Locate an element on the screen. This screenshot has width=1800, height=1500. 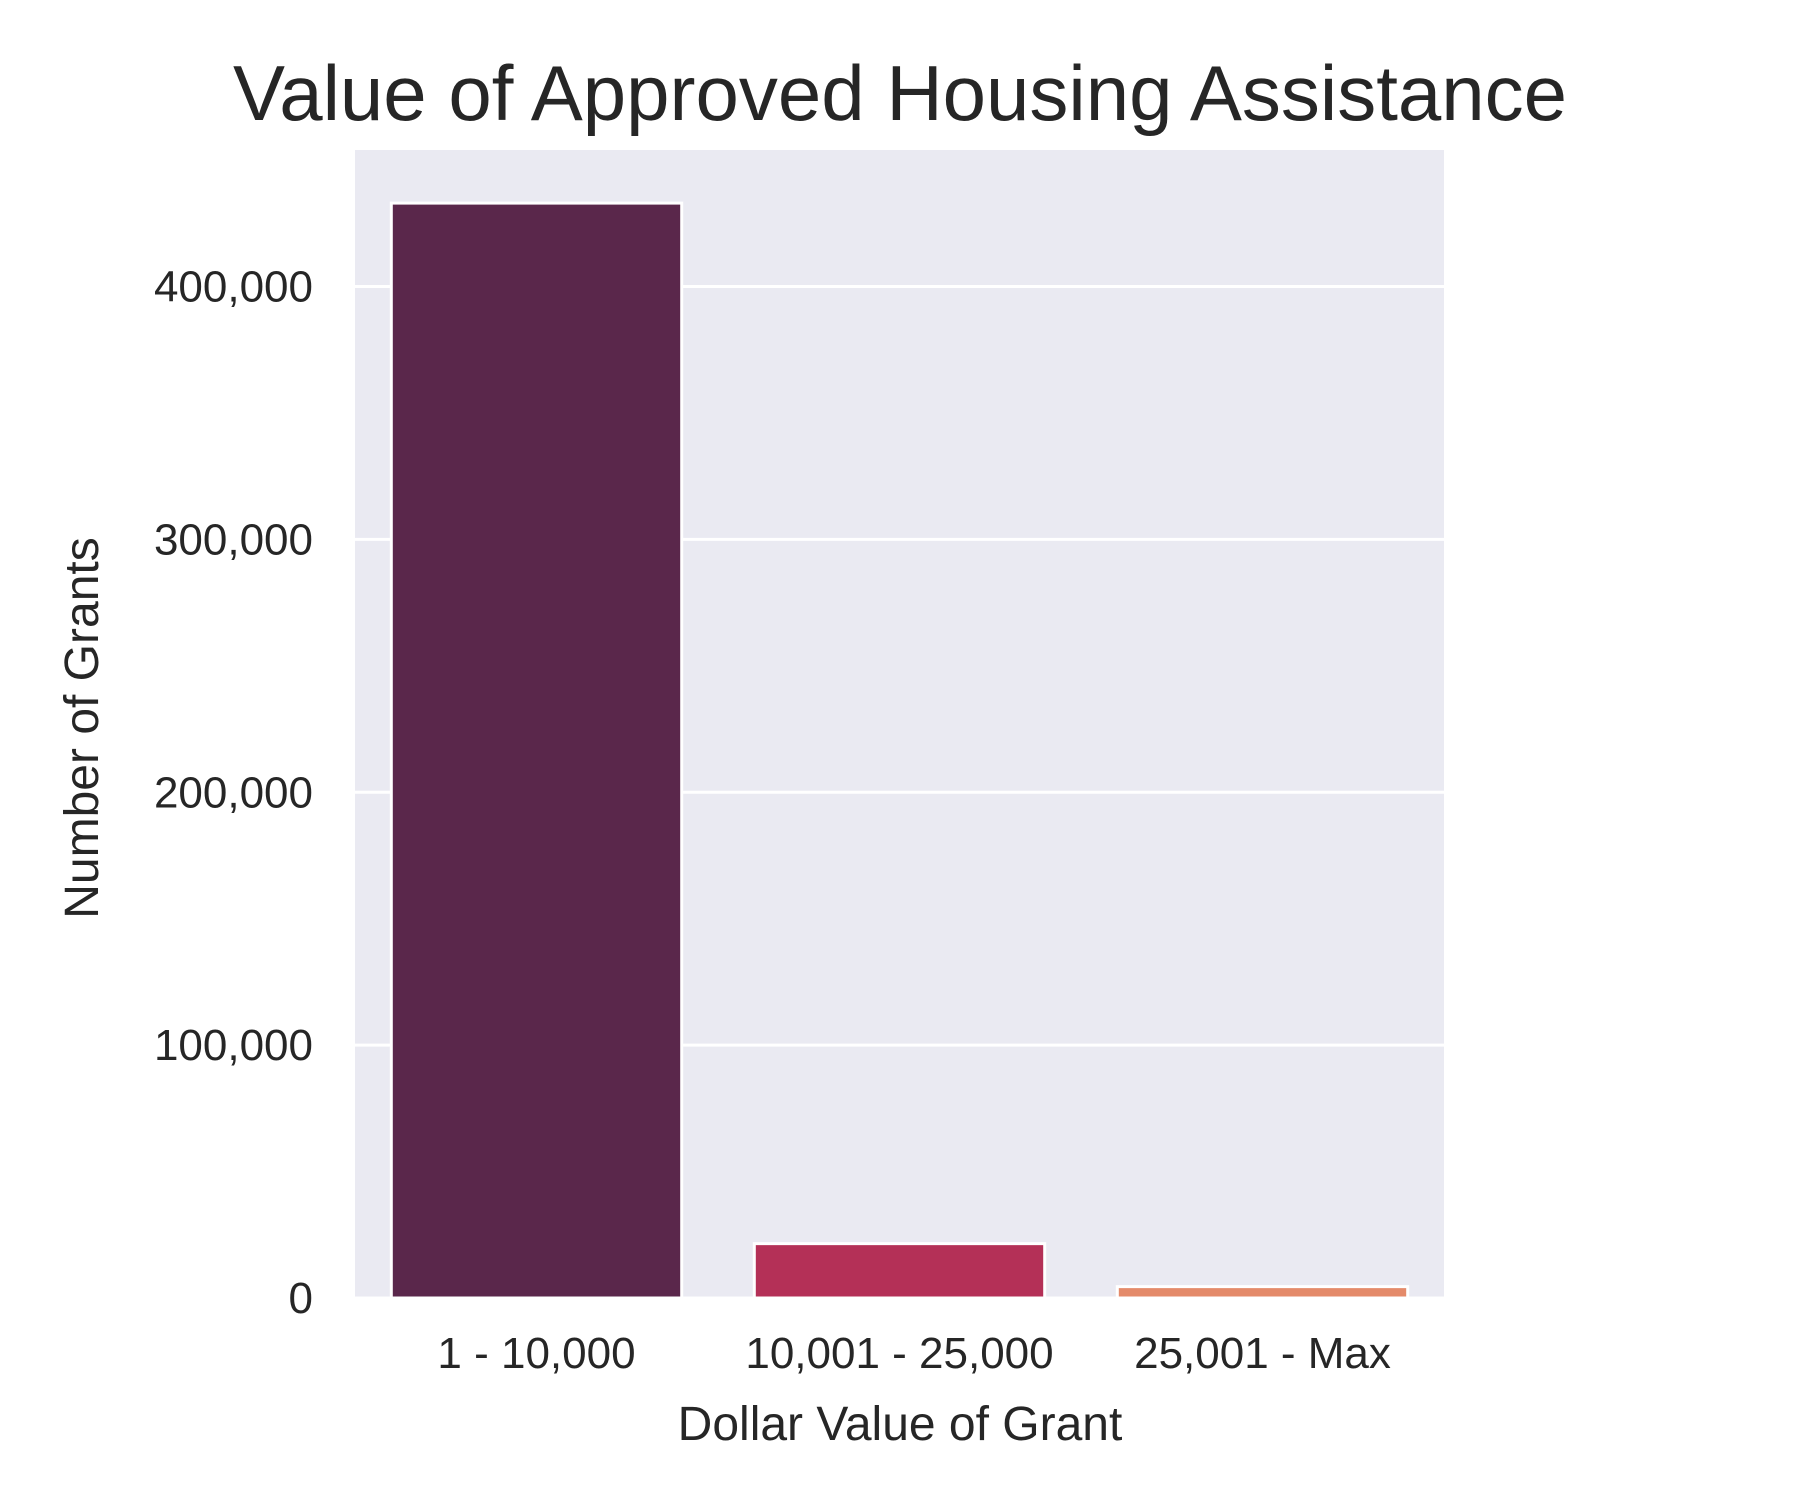
x-axis-label: Dollar Value of Grant is located at coordinates (900, 1424).